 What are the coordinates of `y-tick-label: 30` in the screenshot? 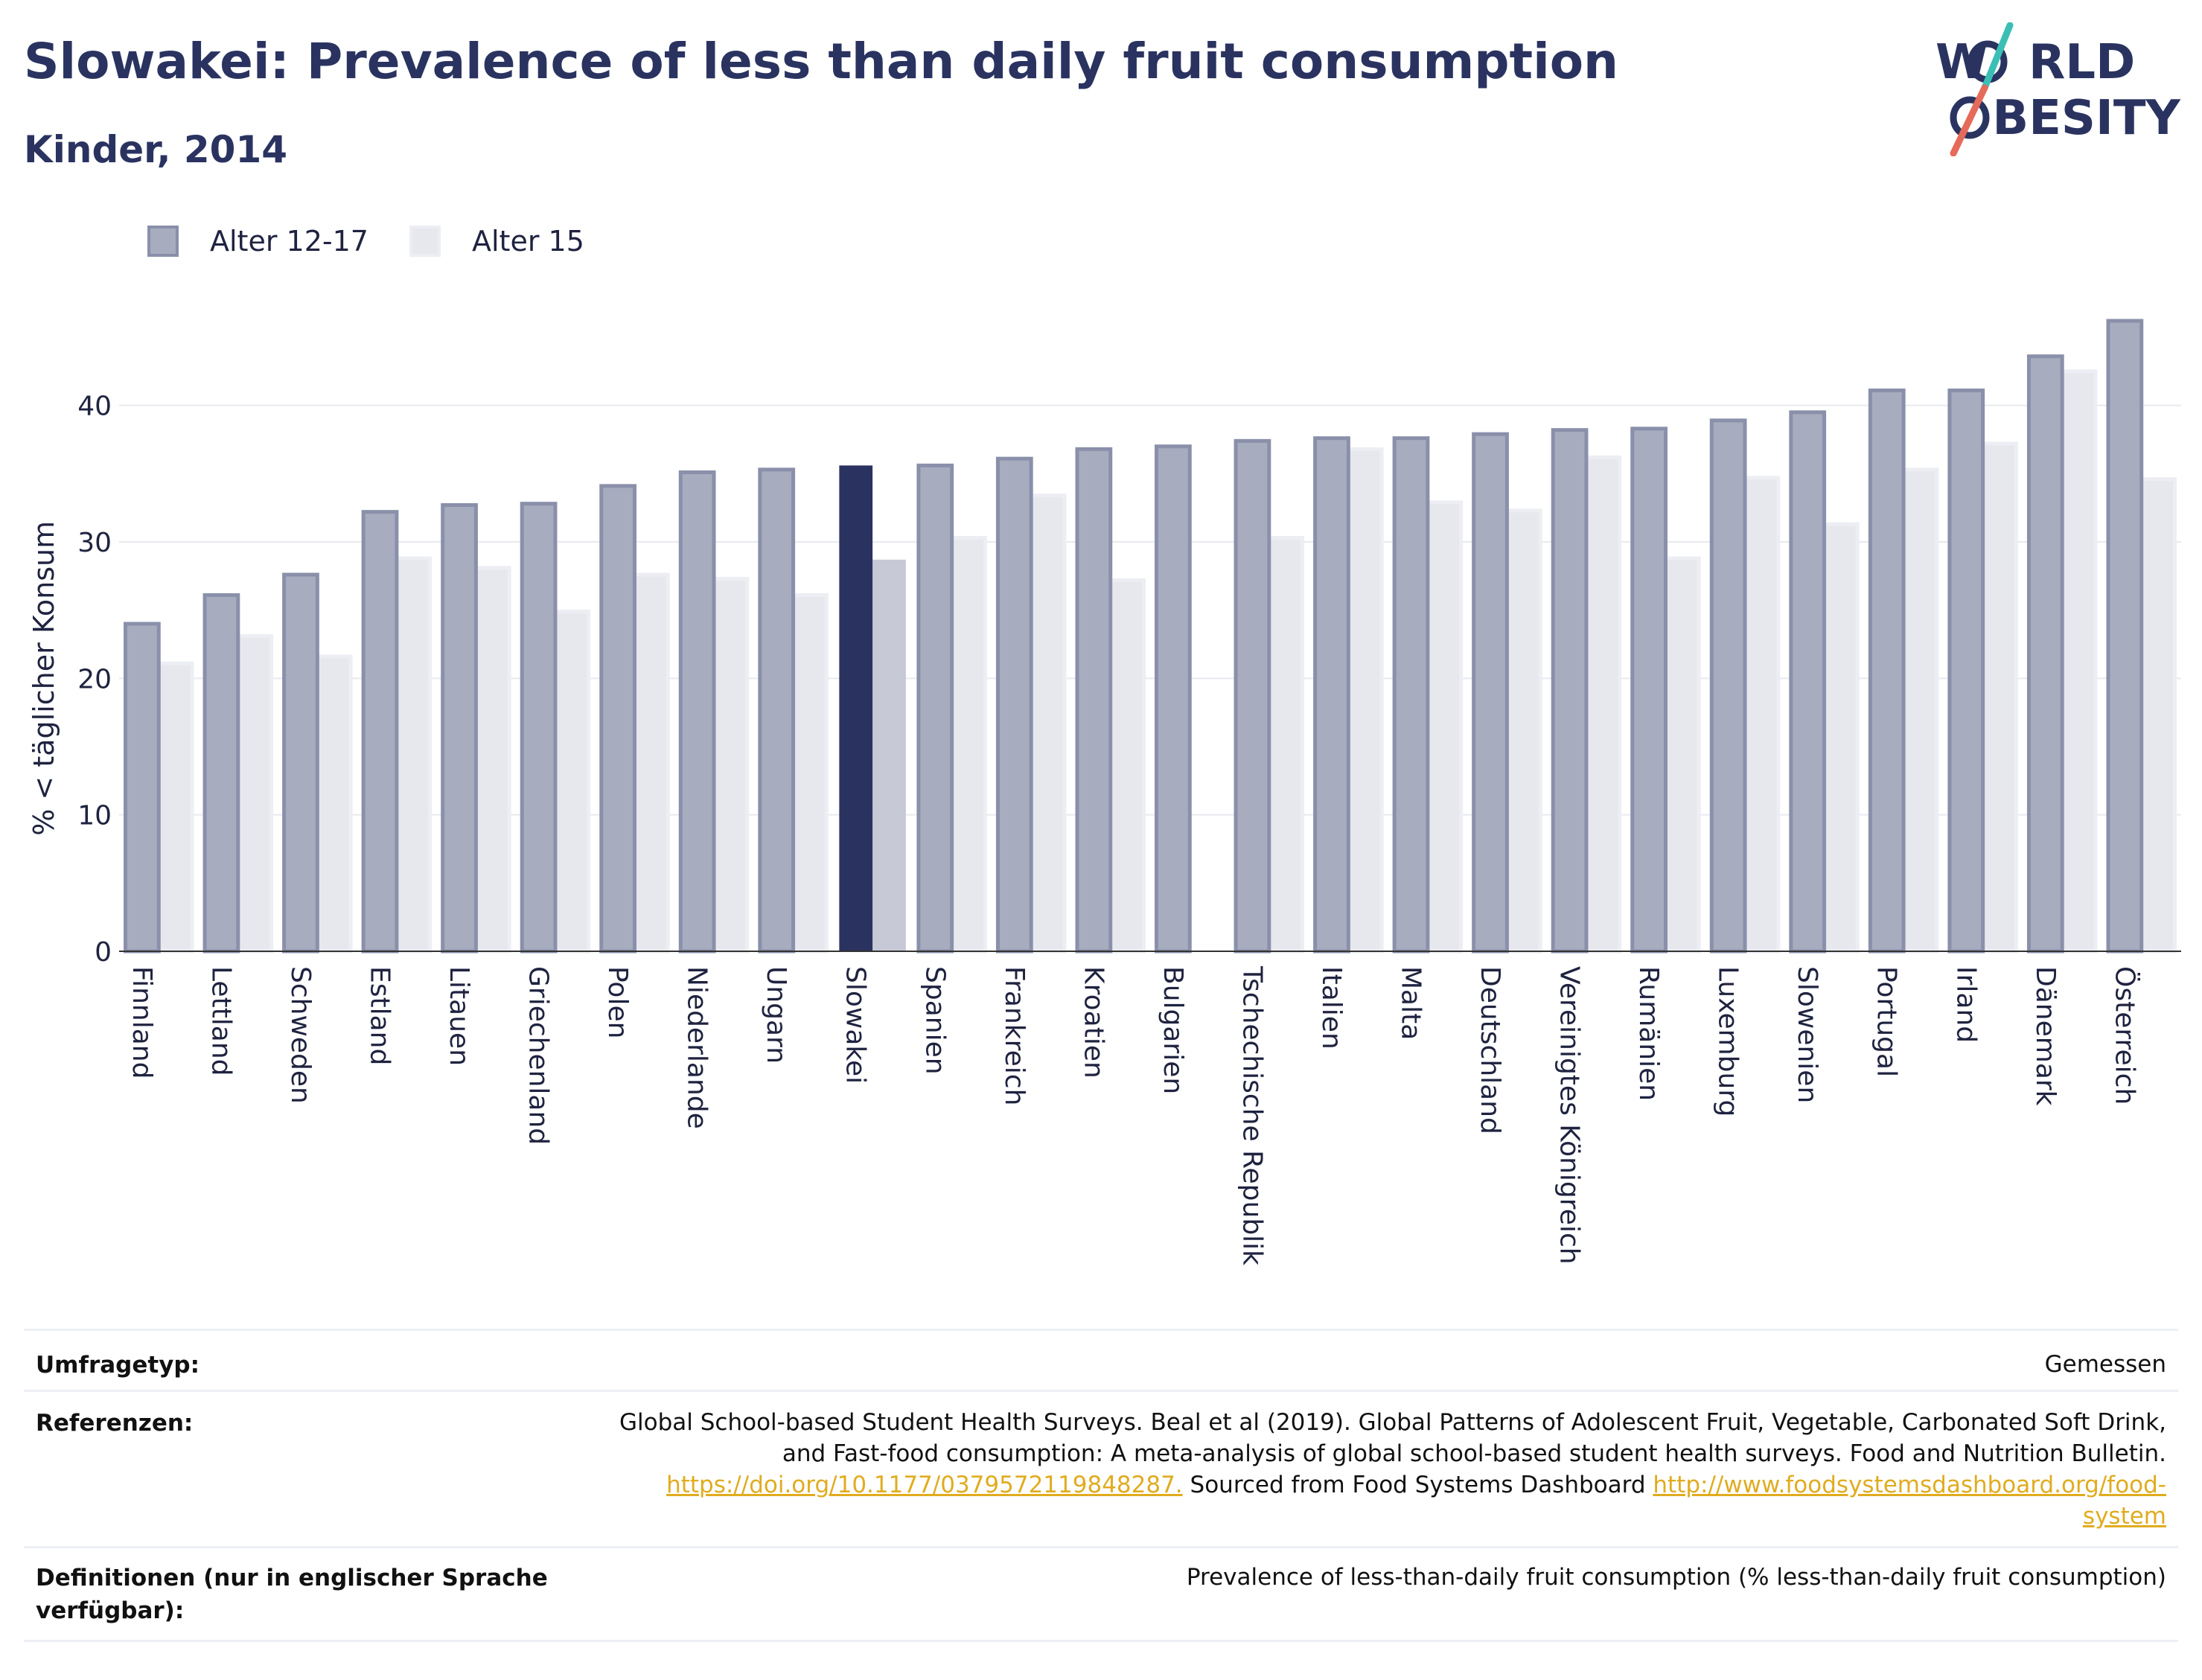 It's located at (94, 543).